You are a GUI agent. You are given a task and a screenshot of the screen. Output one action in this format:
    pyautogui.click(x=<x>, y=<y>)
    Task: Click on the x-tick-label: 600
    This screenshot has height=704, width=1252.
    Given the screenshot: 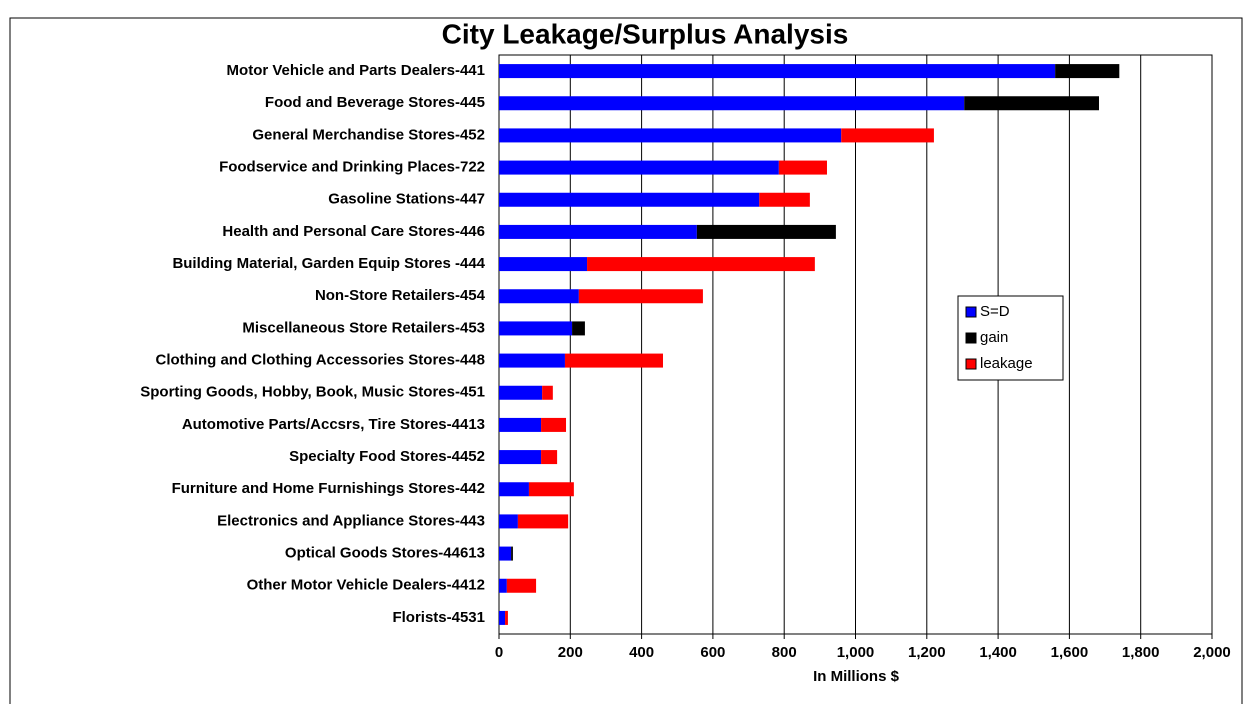 What is the action you would take?
    pyautogui.click(x=712, y=652)
    